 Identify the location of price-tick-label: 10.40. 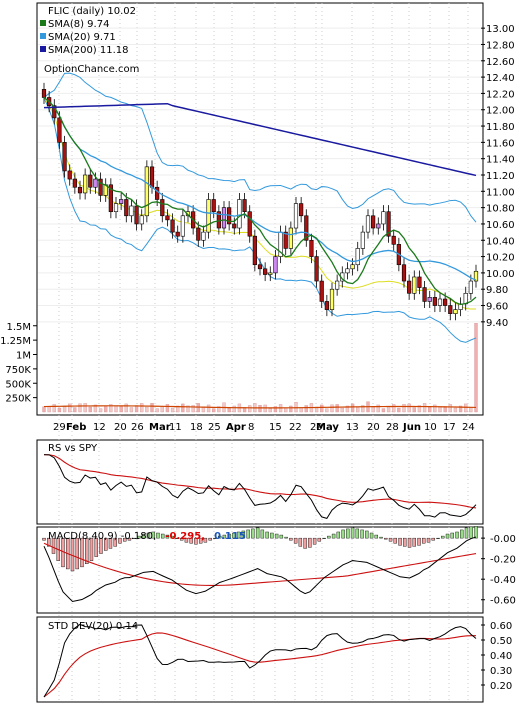
(500, 241).